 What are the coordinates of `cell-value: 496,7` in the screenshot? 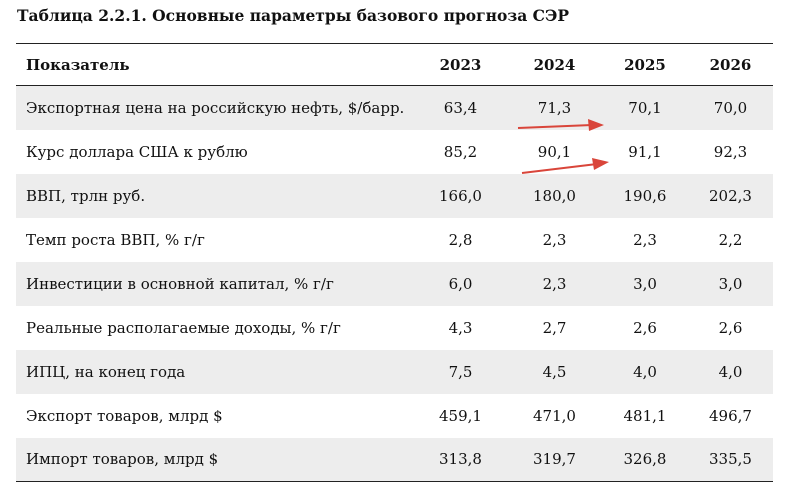 It's located at (730, 415).